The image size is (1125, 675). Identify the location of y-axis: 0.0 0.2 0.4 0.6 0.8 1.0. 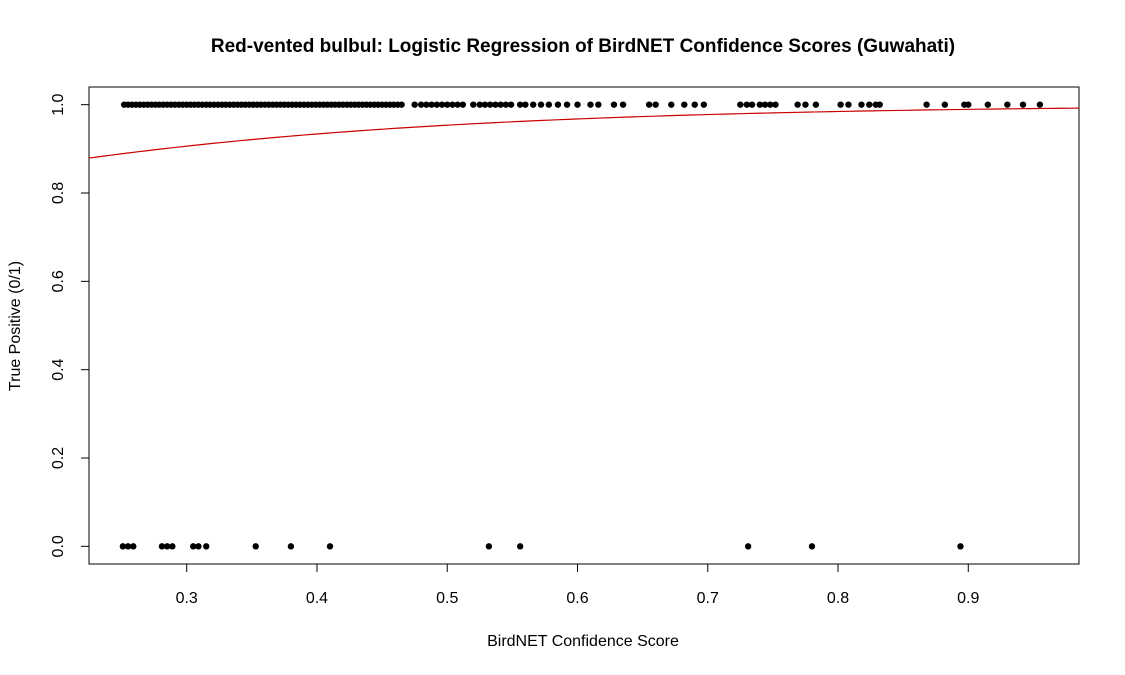
(70, 325).